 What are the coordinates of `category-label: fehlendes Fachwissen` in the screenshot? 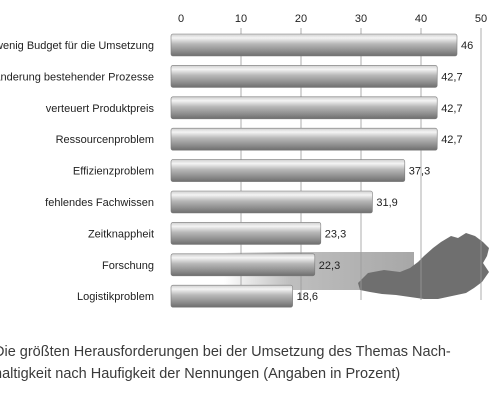 It's located at (99, 203).